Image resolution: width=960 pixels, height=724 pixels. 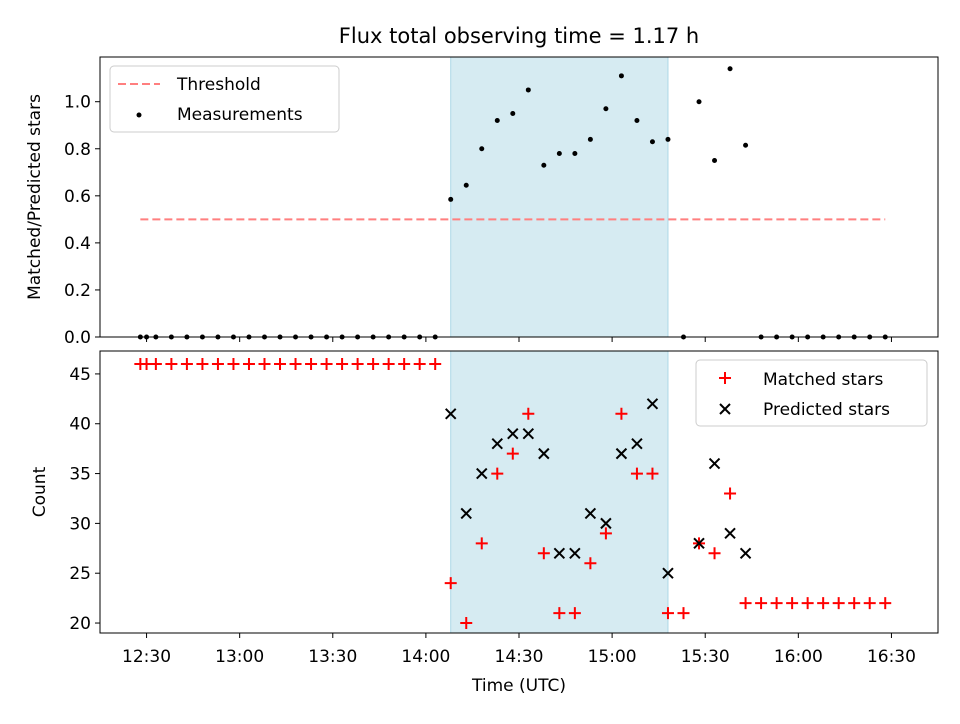 I want to click on legend-threshold-label: Threshold, so click(x=218, y=85).